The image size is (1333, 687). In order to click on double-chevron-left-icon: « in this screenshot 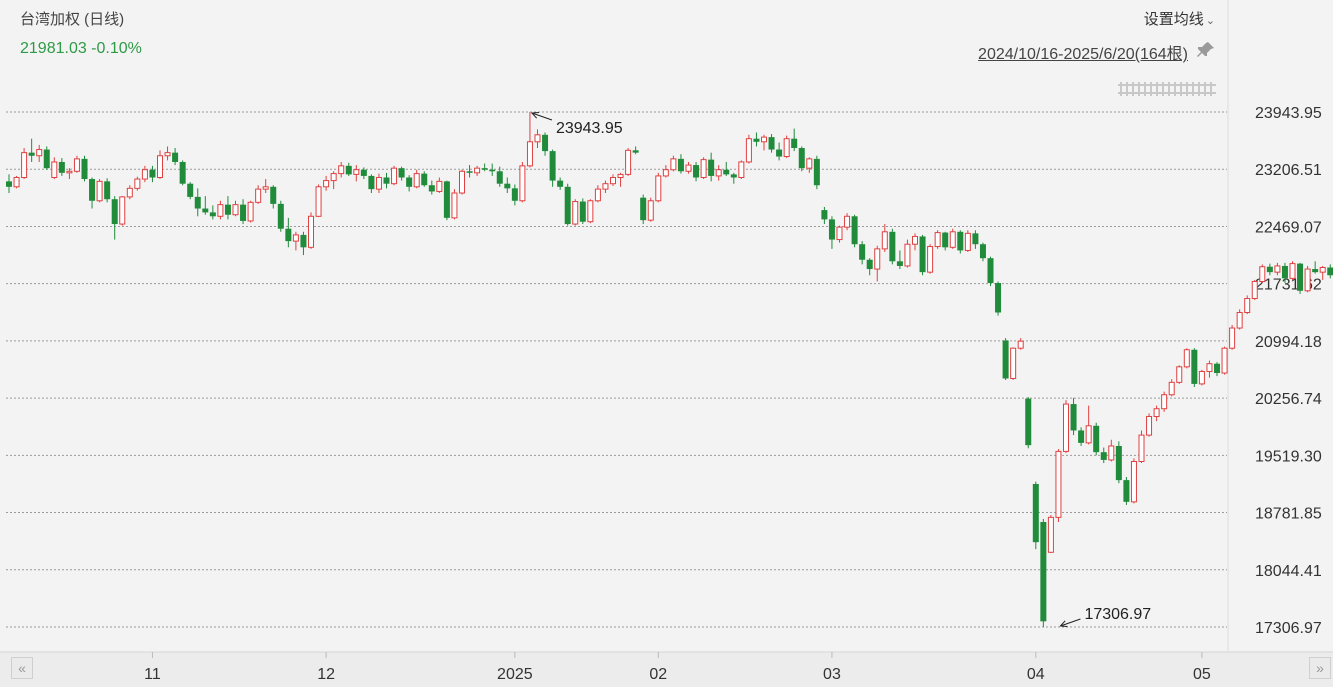, I will do `click(22, 668)`.